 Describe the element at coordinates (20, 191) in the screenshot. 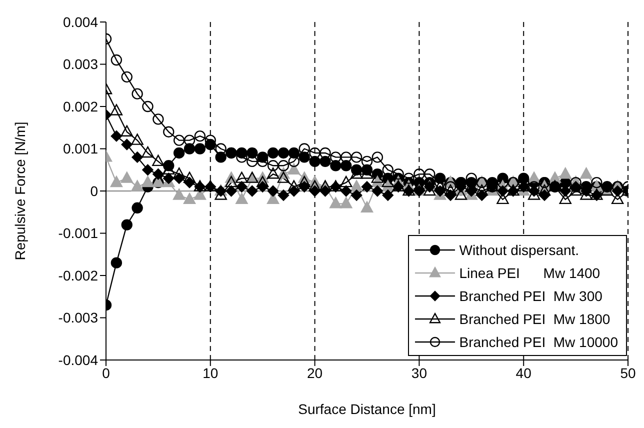

I see `y-axis-title: Repulsive Force [N/m]` at that location.